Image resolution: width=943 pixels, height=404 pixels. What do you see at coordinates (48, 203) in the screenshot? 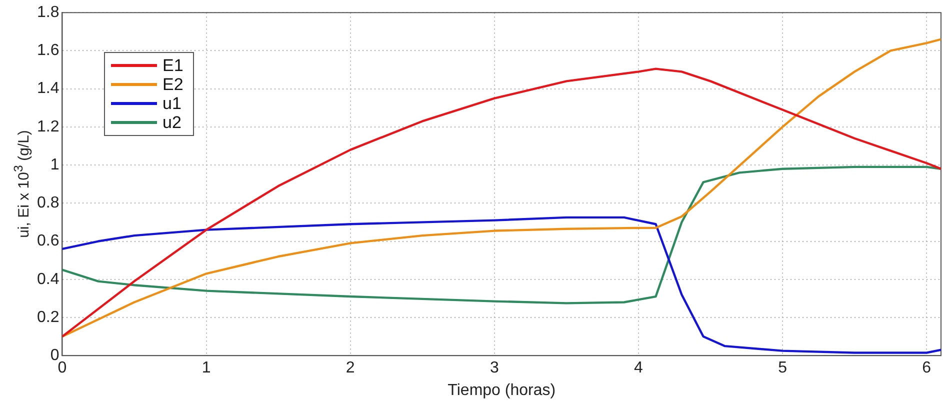
I see `y-tick-label: 0.8` at bounding box center [48, 203].